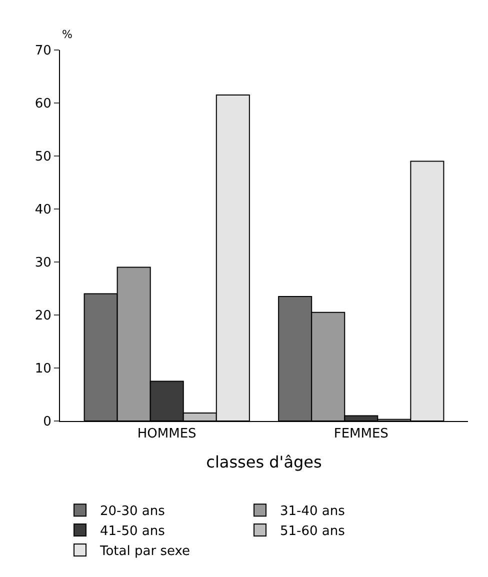 The height and width of the screenshot is (577, 488). What do you see at coordinates (166, 434) in the screenshot?
I see `x-tick-label: HOMMES` at bounding box center [166, 434].